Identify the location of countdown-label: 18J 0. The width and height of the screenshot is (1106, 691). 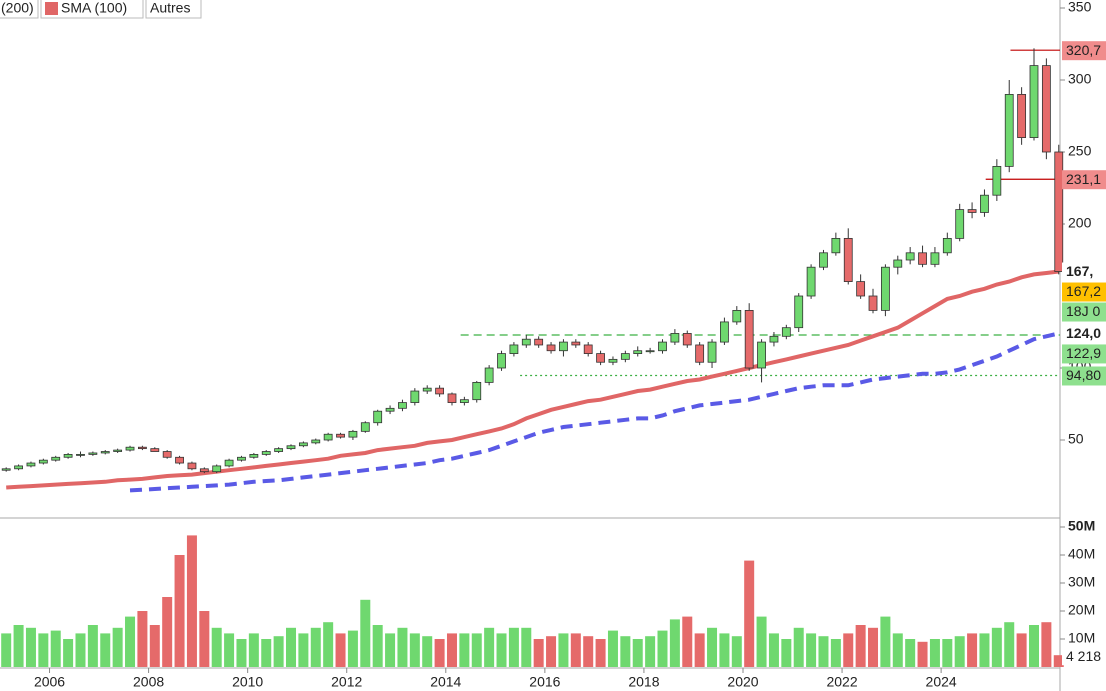
(1083, 311).